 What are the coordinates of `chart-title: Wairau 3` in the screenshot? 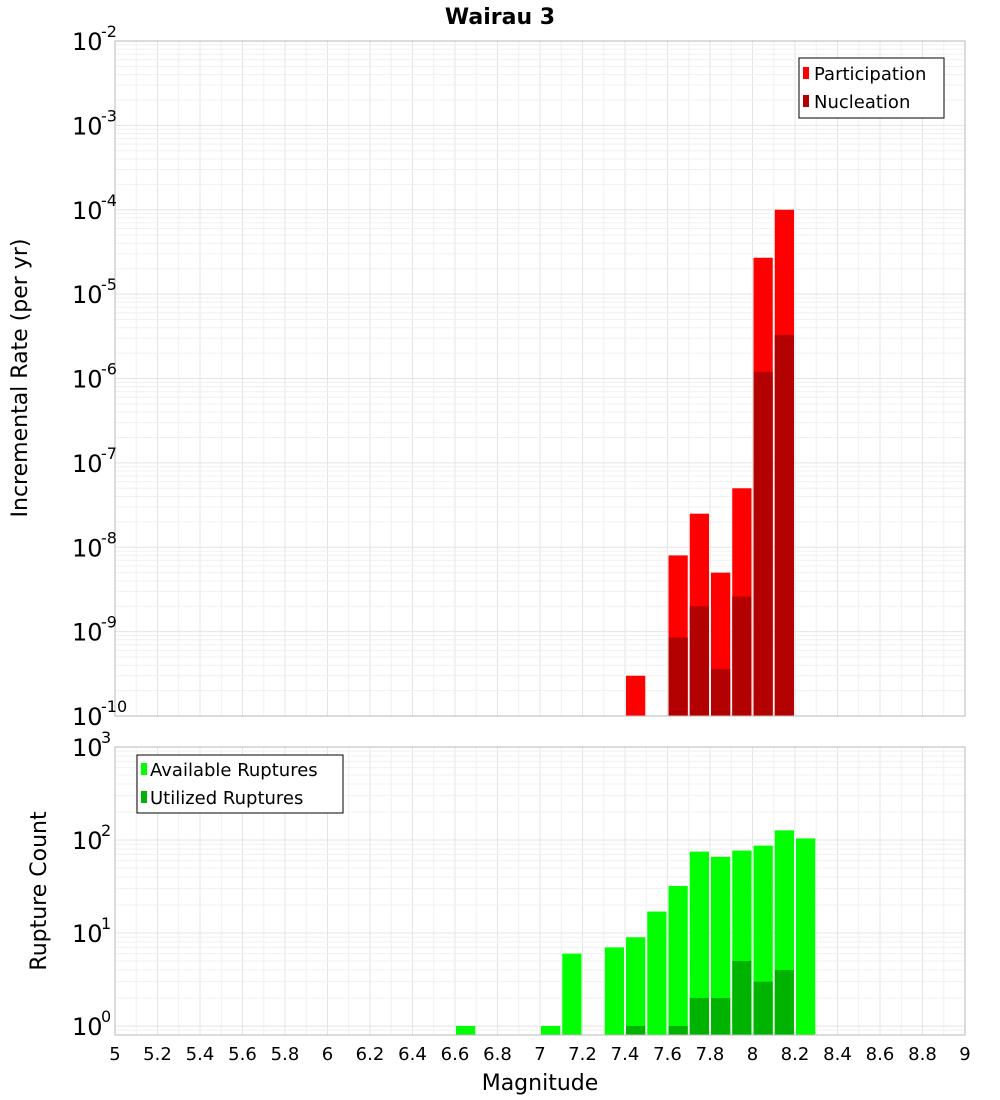 It's located at (500, 17).